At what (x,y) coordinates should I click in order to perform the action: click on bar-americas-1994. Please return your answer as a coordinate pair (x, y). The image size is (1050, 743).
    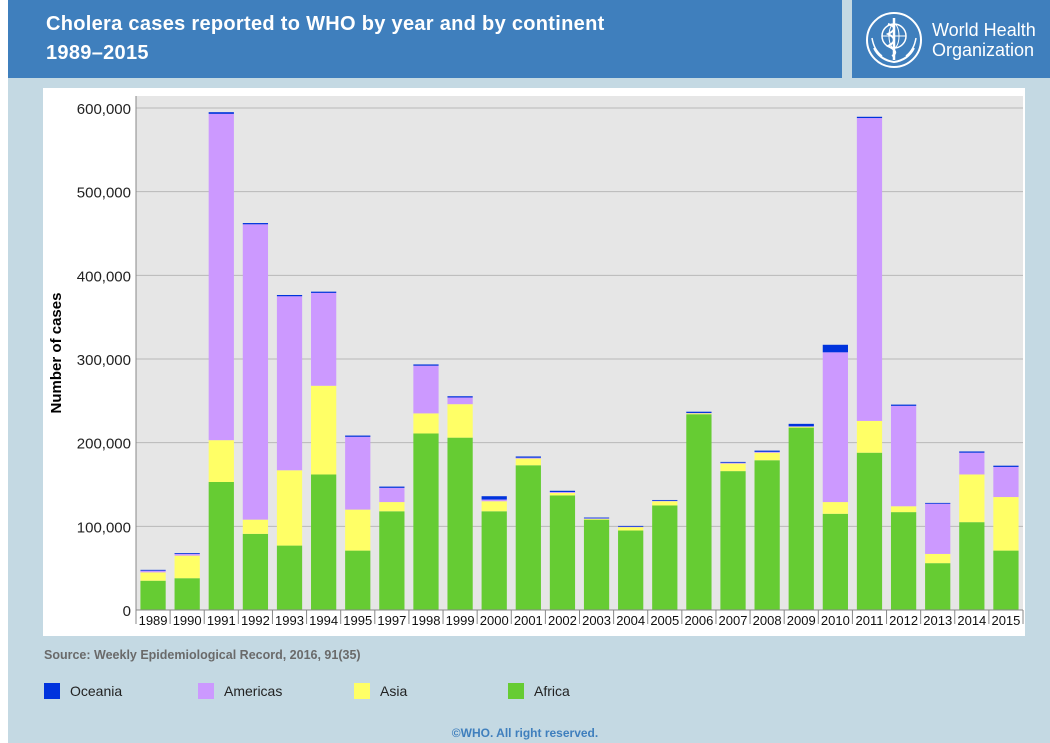
    Looking at the image, I should click on (324, 339).